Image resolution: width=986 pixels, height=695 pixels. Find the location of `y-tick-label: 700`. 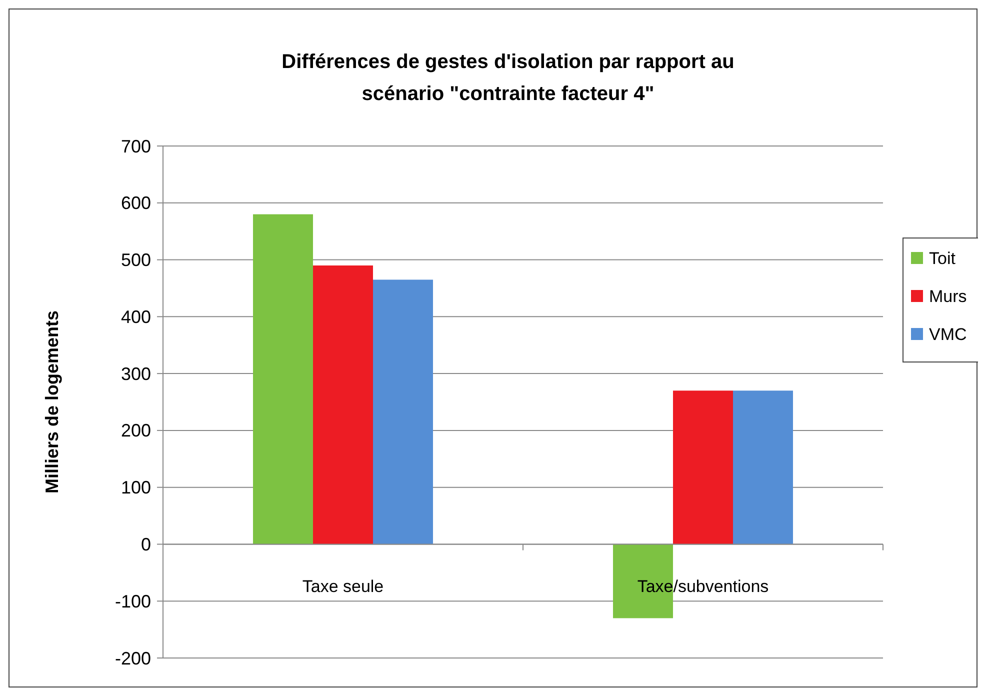

y-tick-label: 700 is located at coordinates (135, 146).